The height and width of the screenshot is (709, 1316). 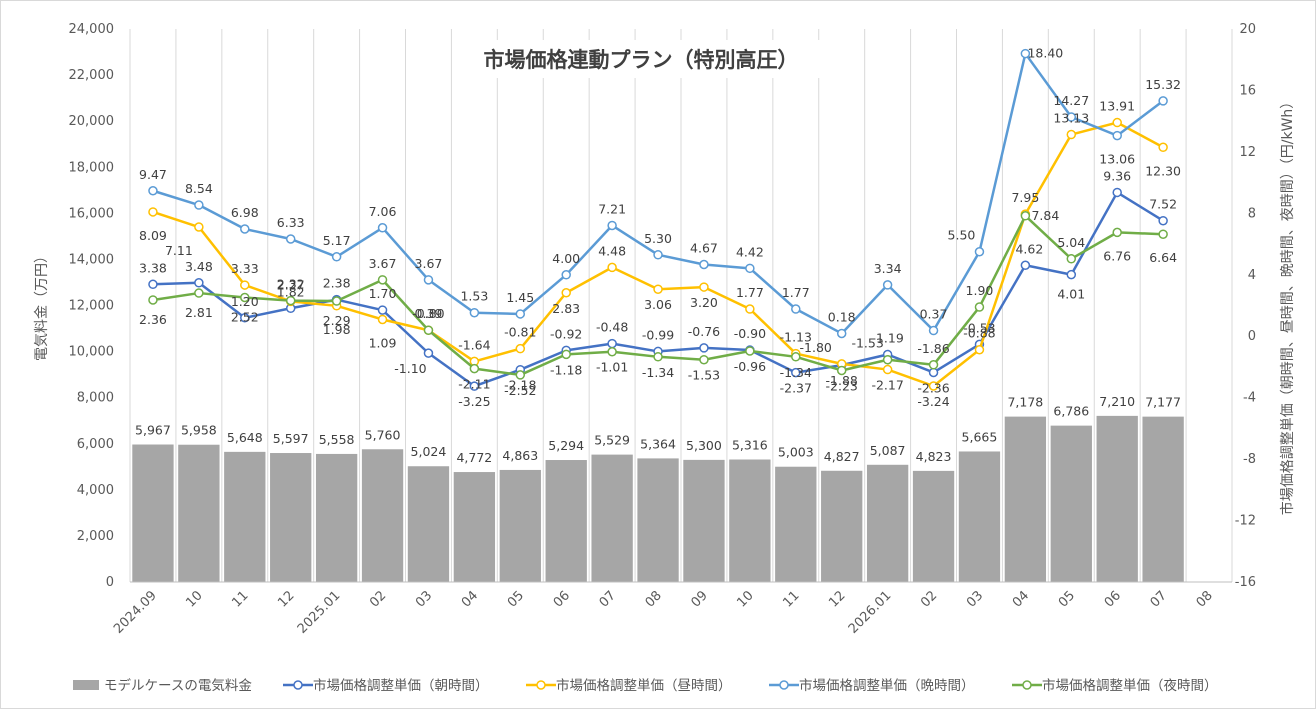 I want to click on series-data-label: 7.21, so click(x=612, y=208).